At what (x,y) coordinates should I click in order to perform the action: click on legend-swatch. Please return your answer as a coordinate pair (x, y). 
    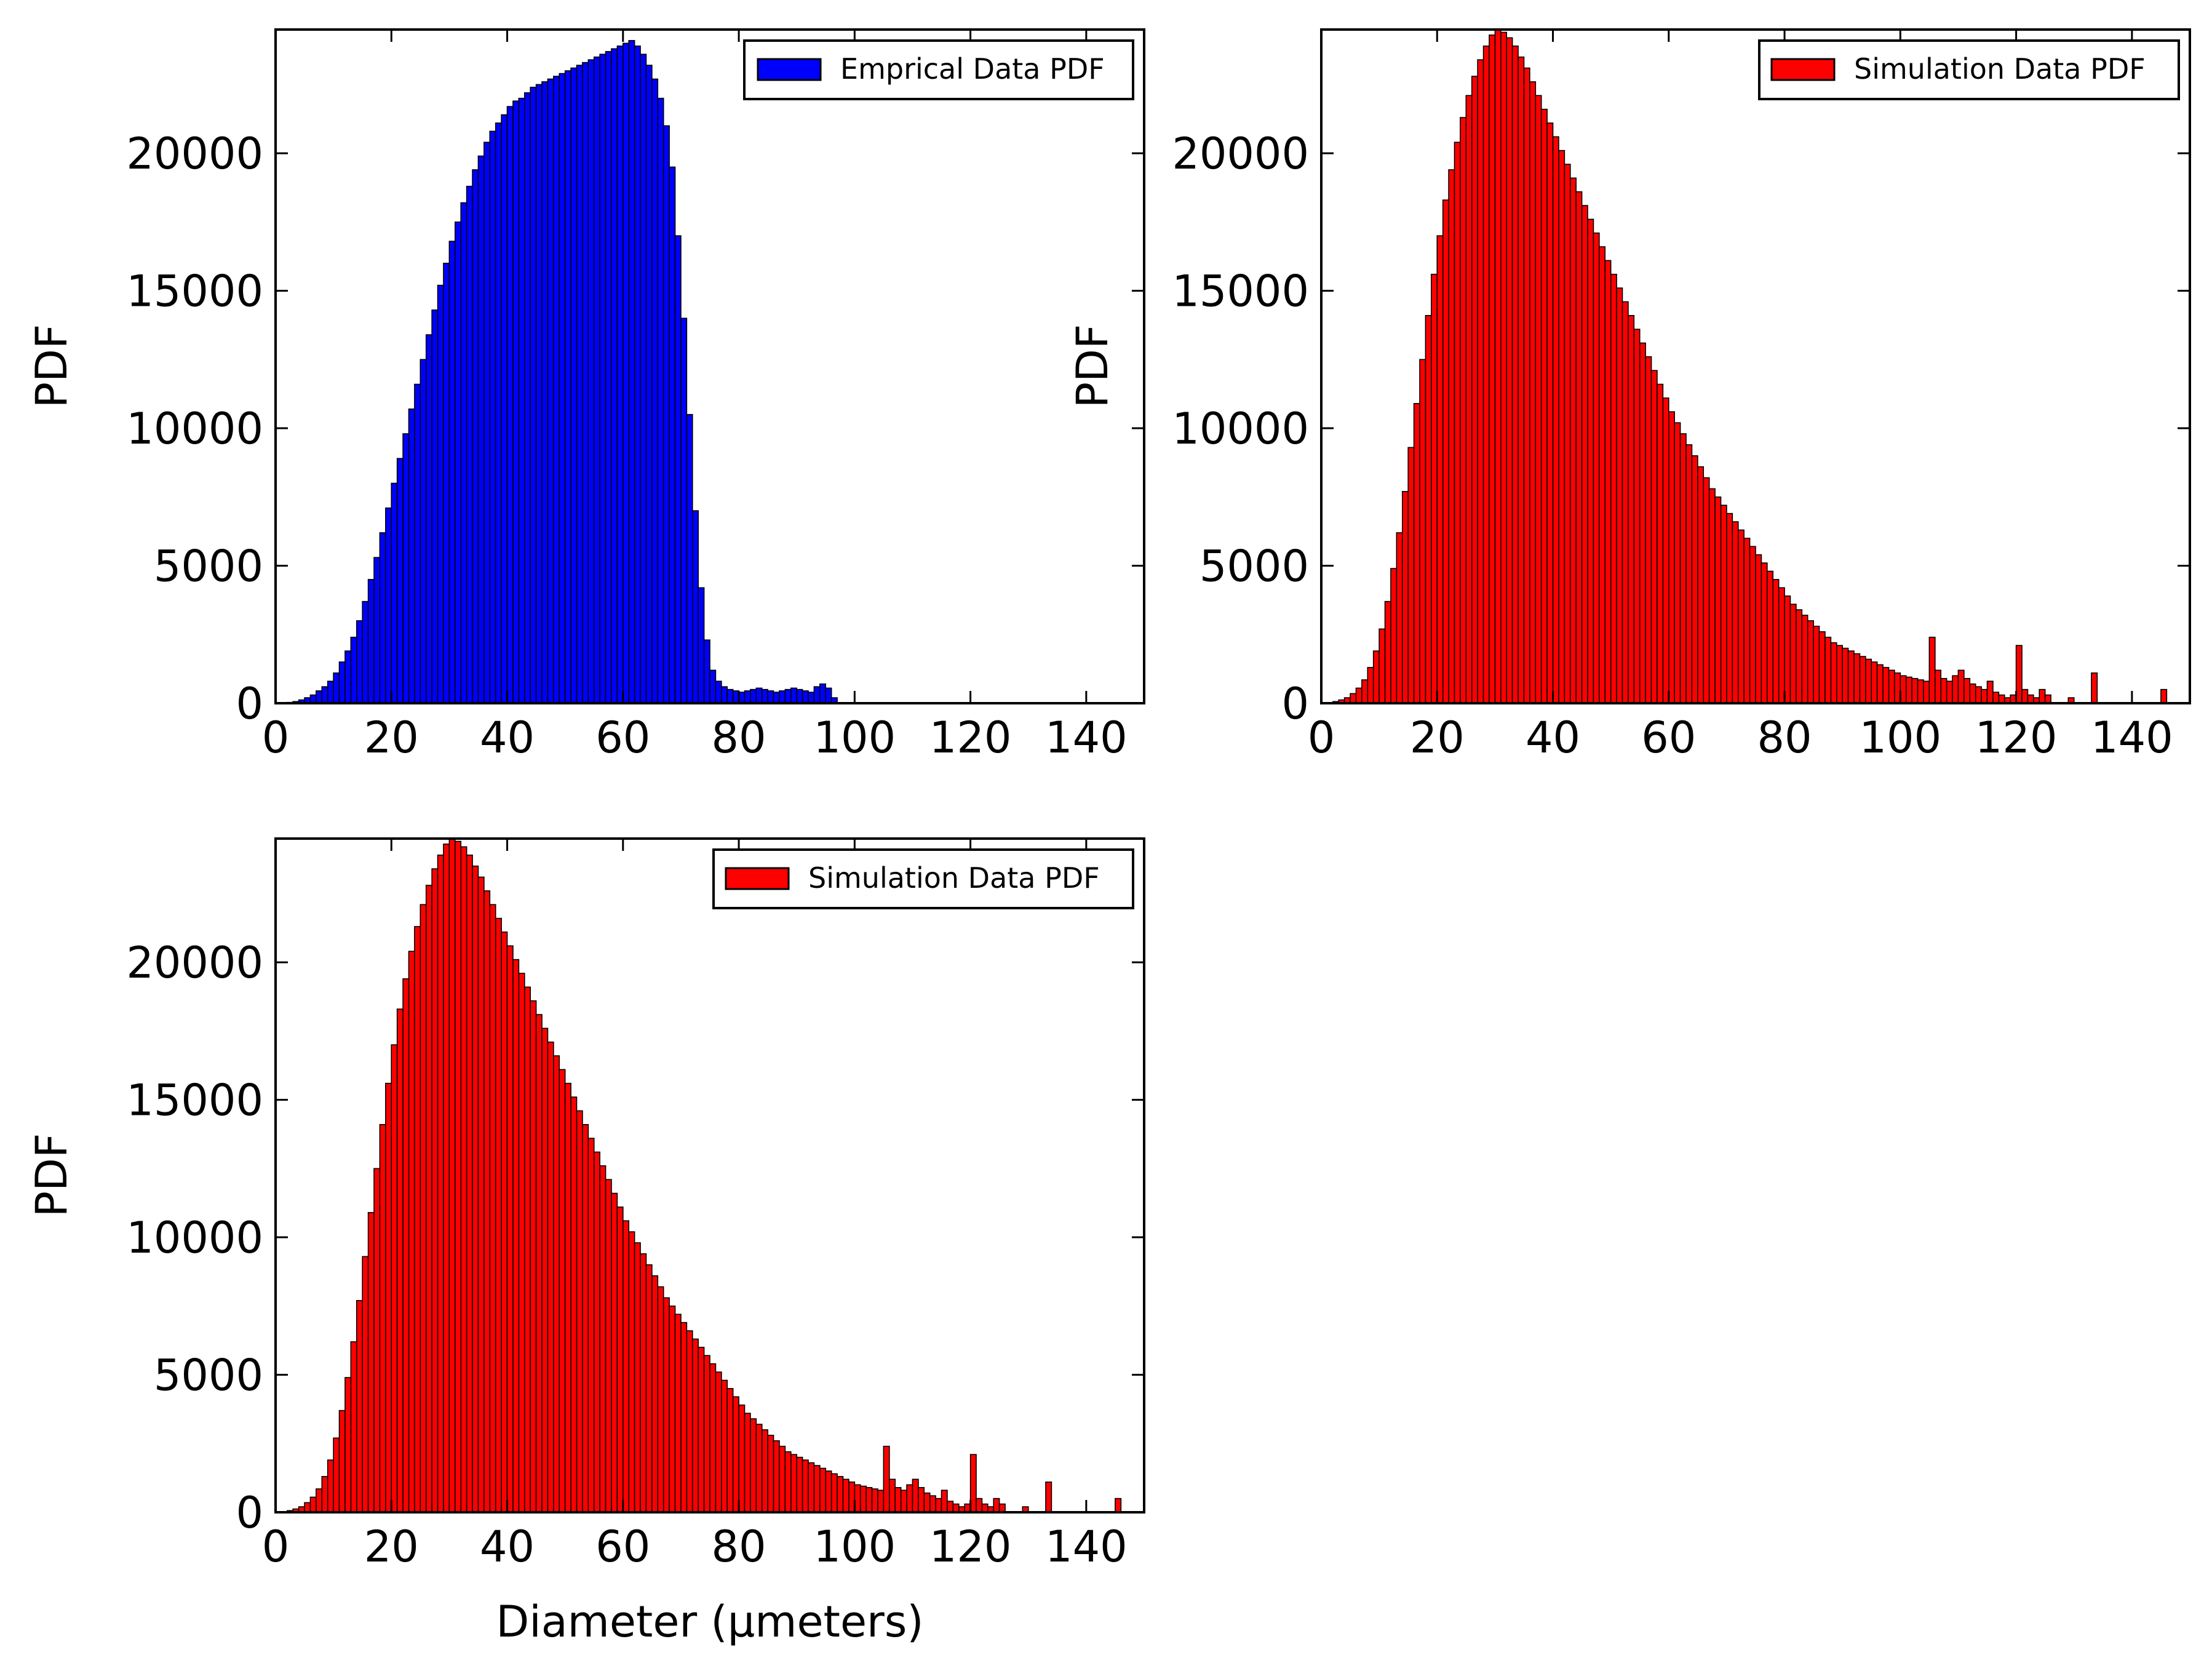
    Looking at the image, I should click on (1803, 69).